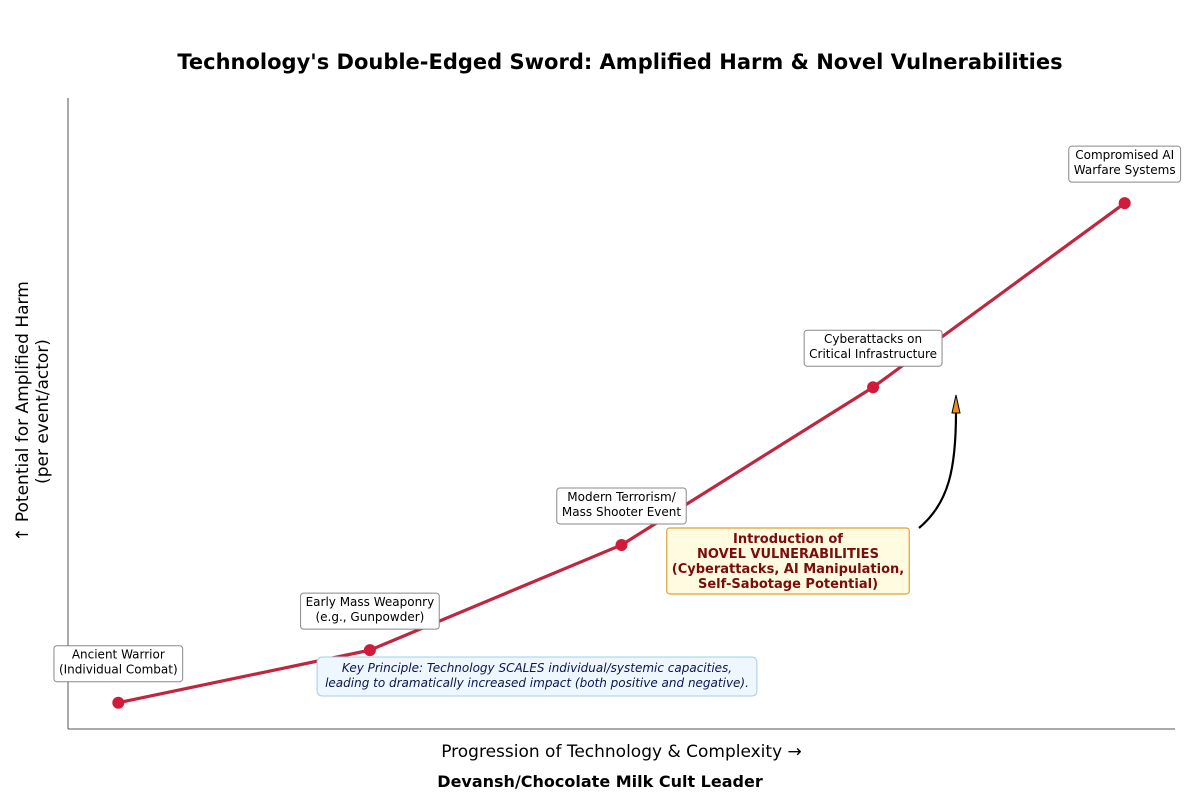 The image size is (1200, 800). What do you see at coordinates (1124, 155) in the screenshot?
I see `point-label-text-line: Compromised AI` at bounding box center [1124, 155].